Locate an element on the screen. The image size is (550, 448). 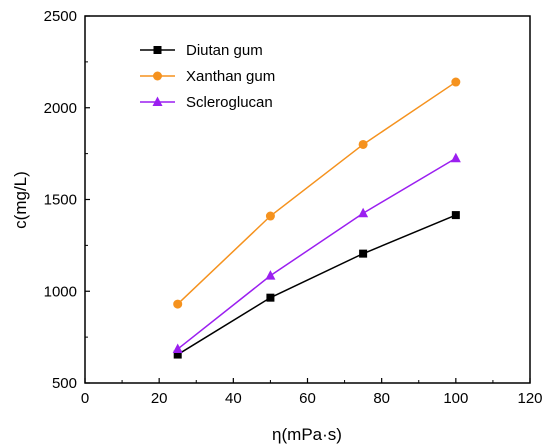
y-tick-label: 500 is located at coordinates (64, 383).